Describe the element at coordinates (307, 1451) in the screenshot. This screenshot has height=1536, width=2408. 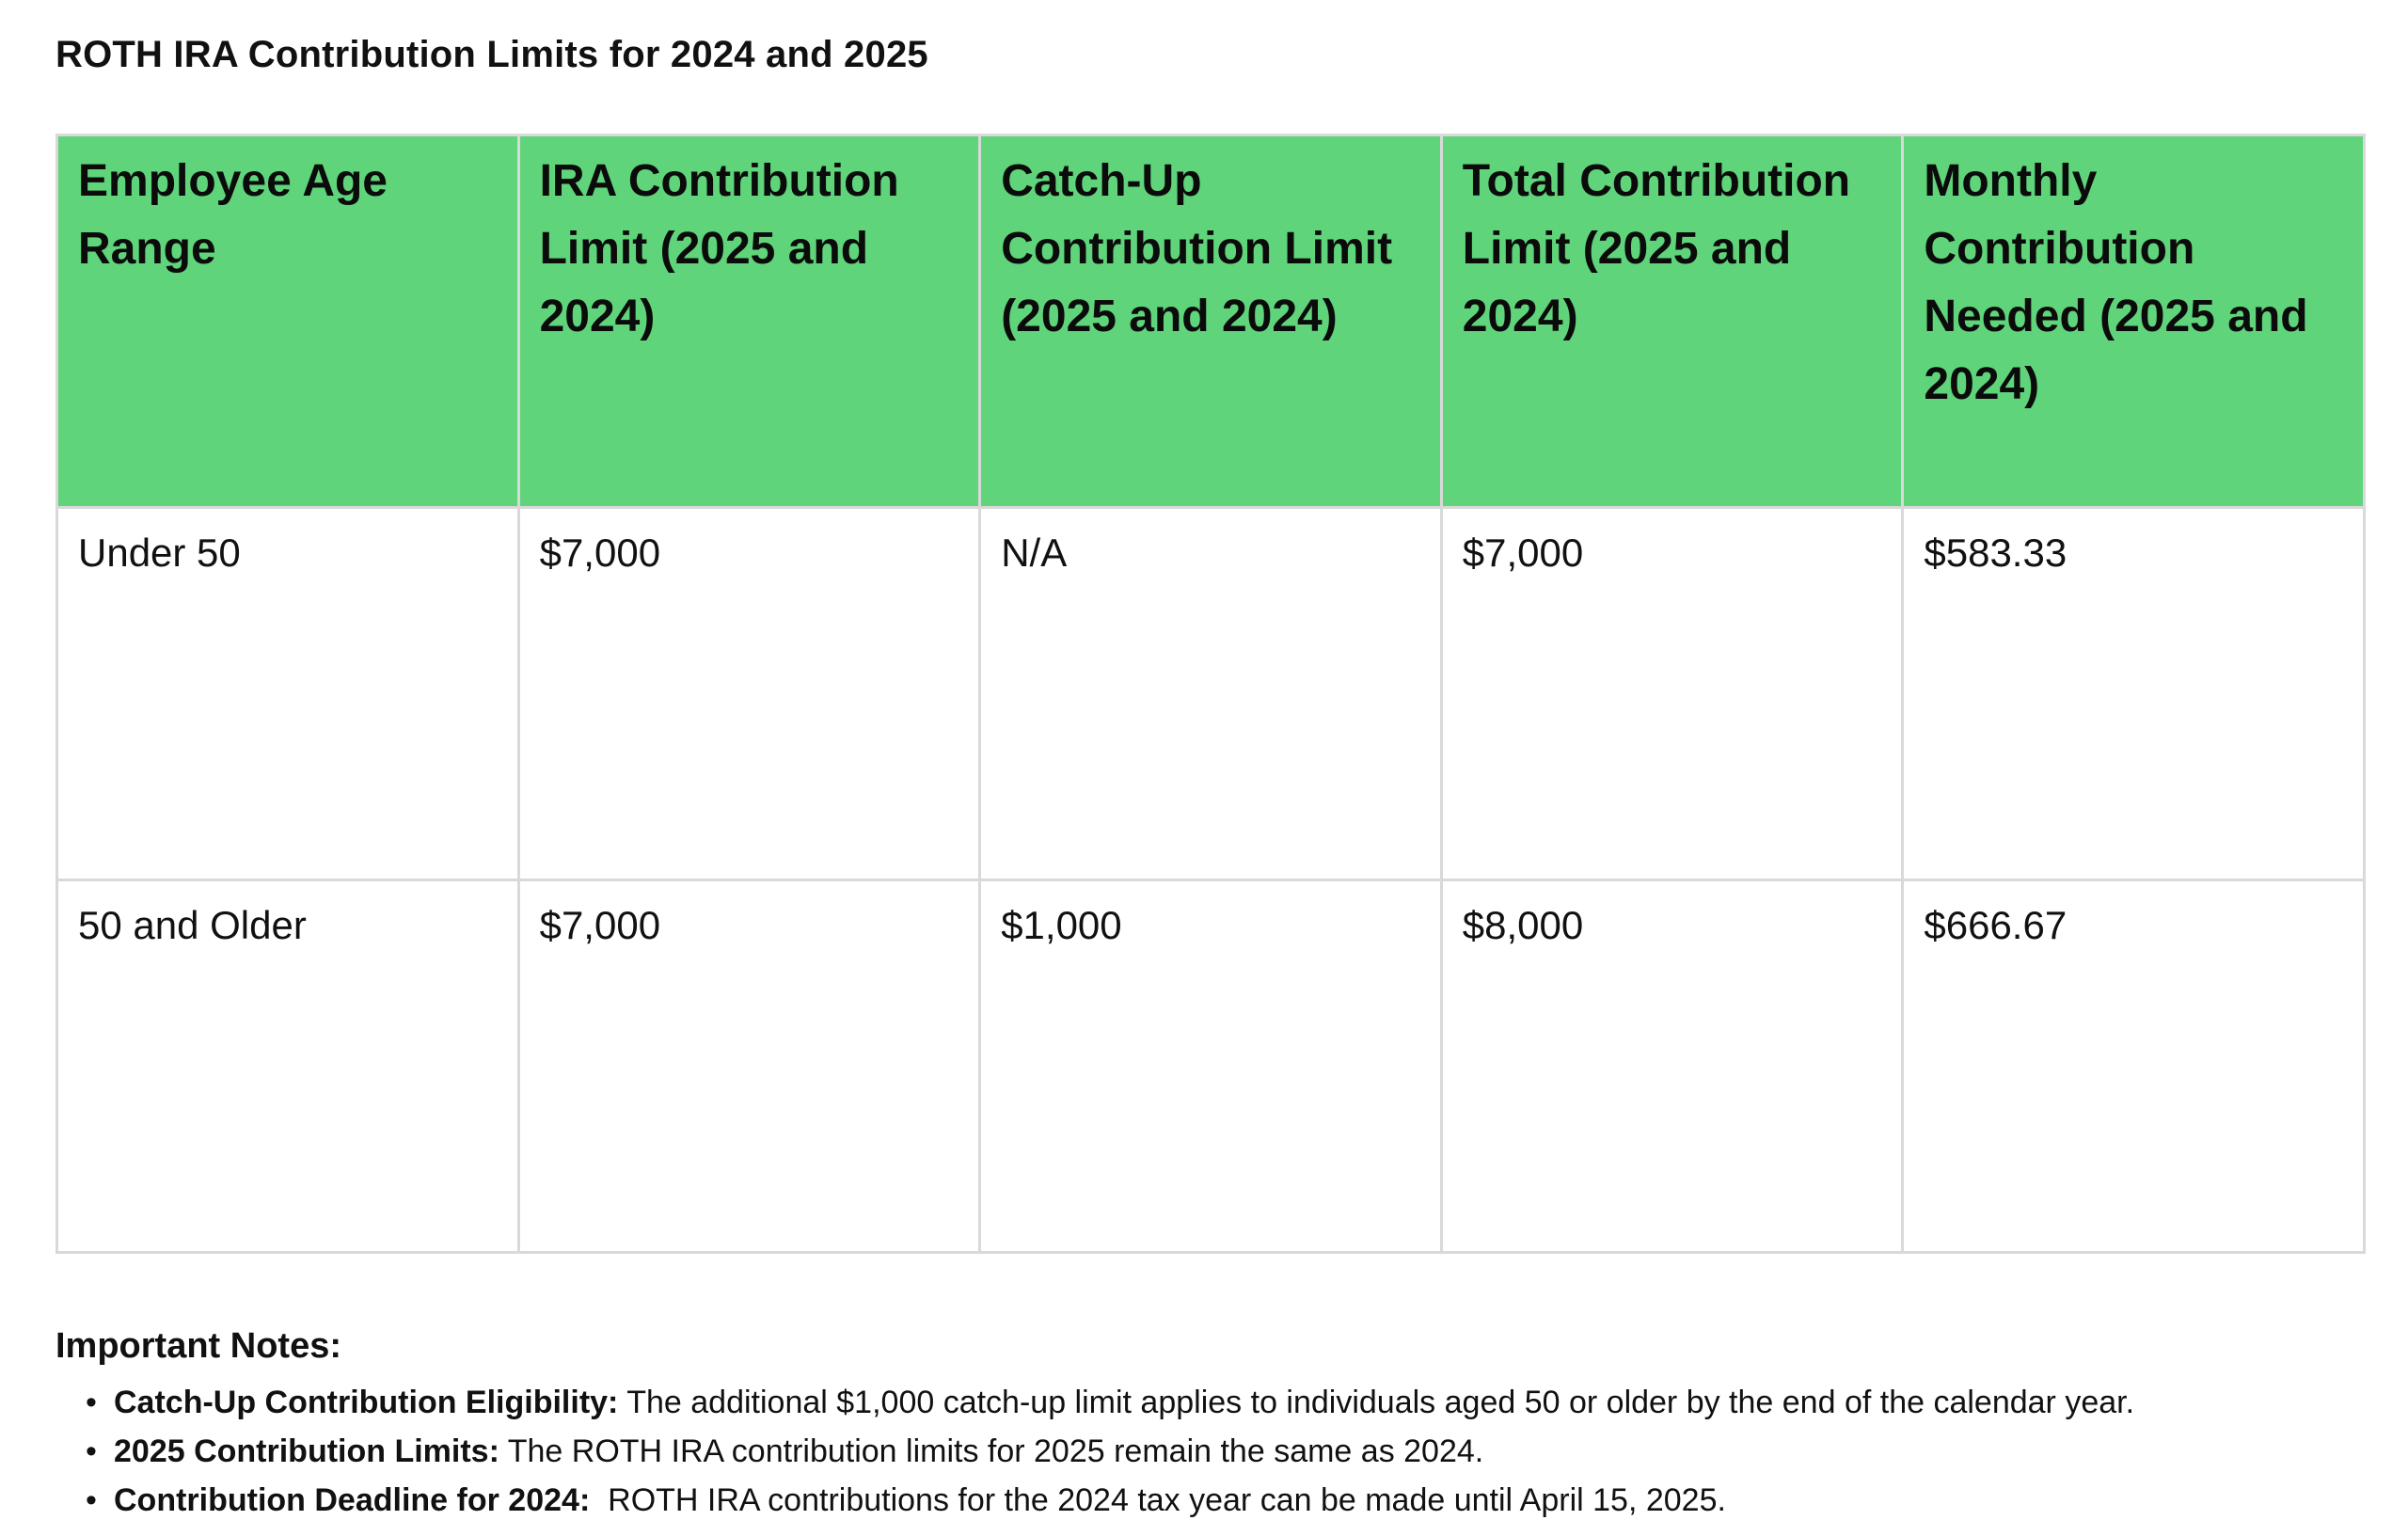
I see `note-label: 2025 Contribution Limits:` at that location.